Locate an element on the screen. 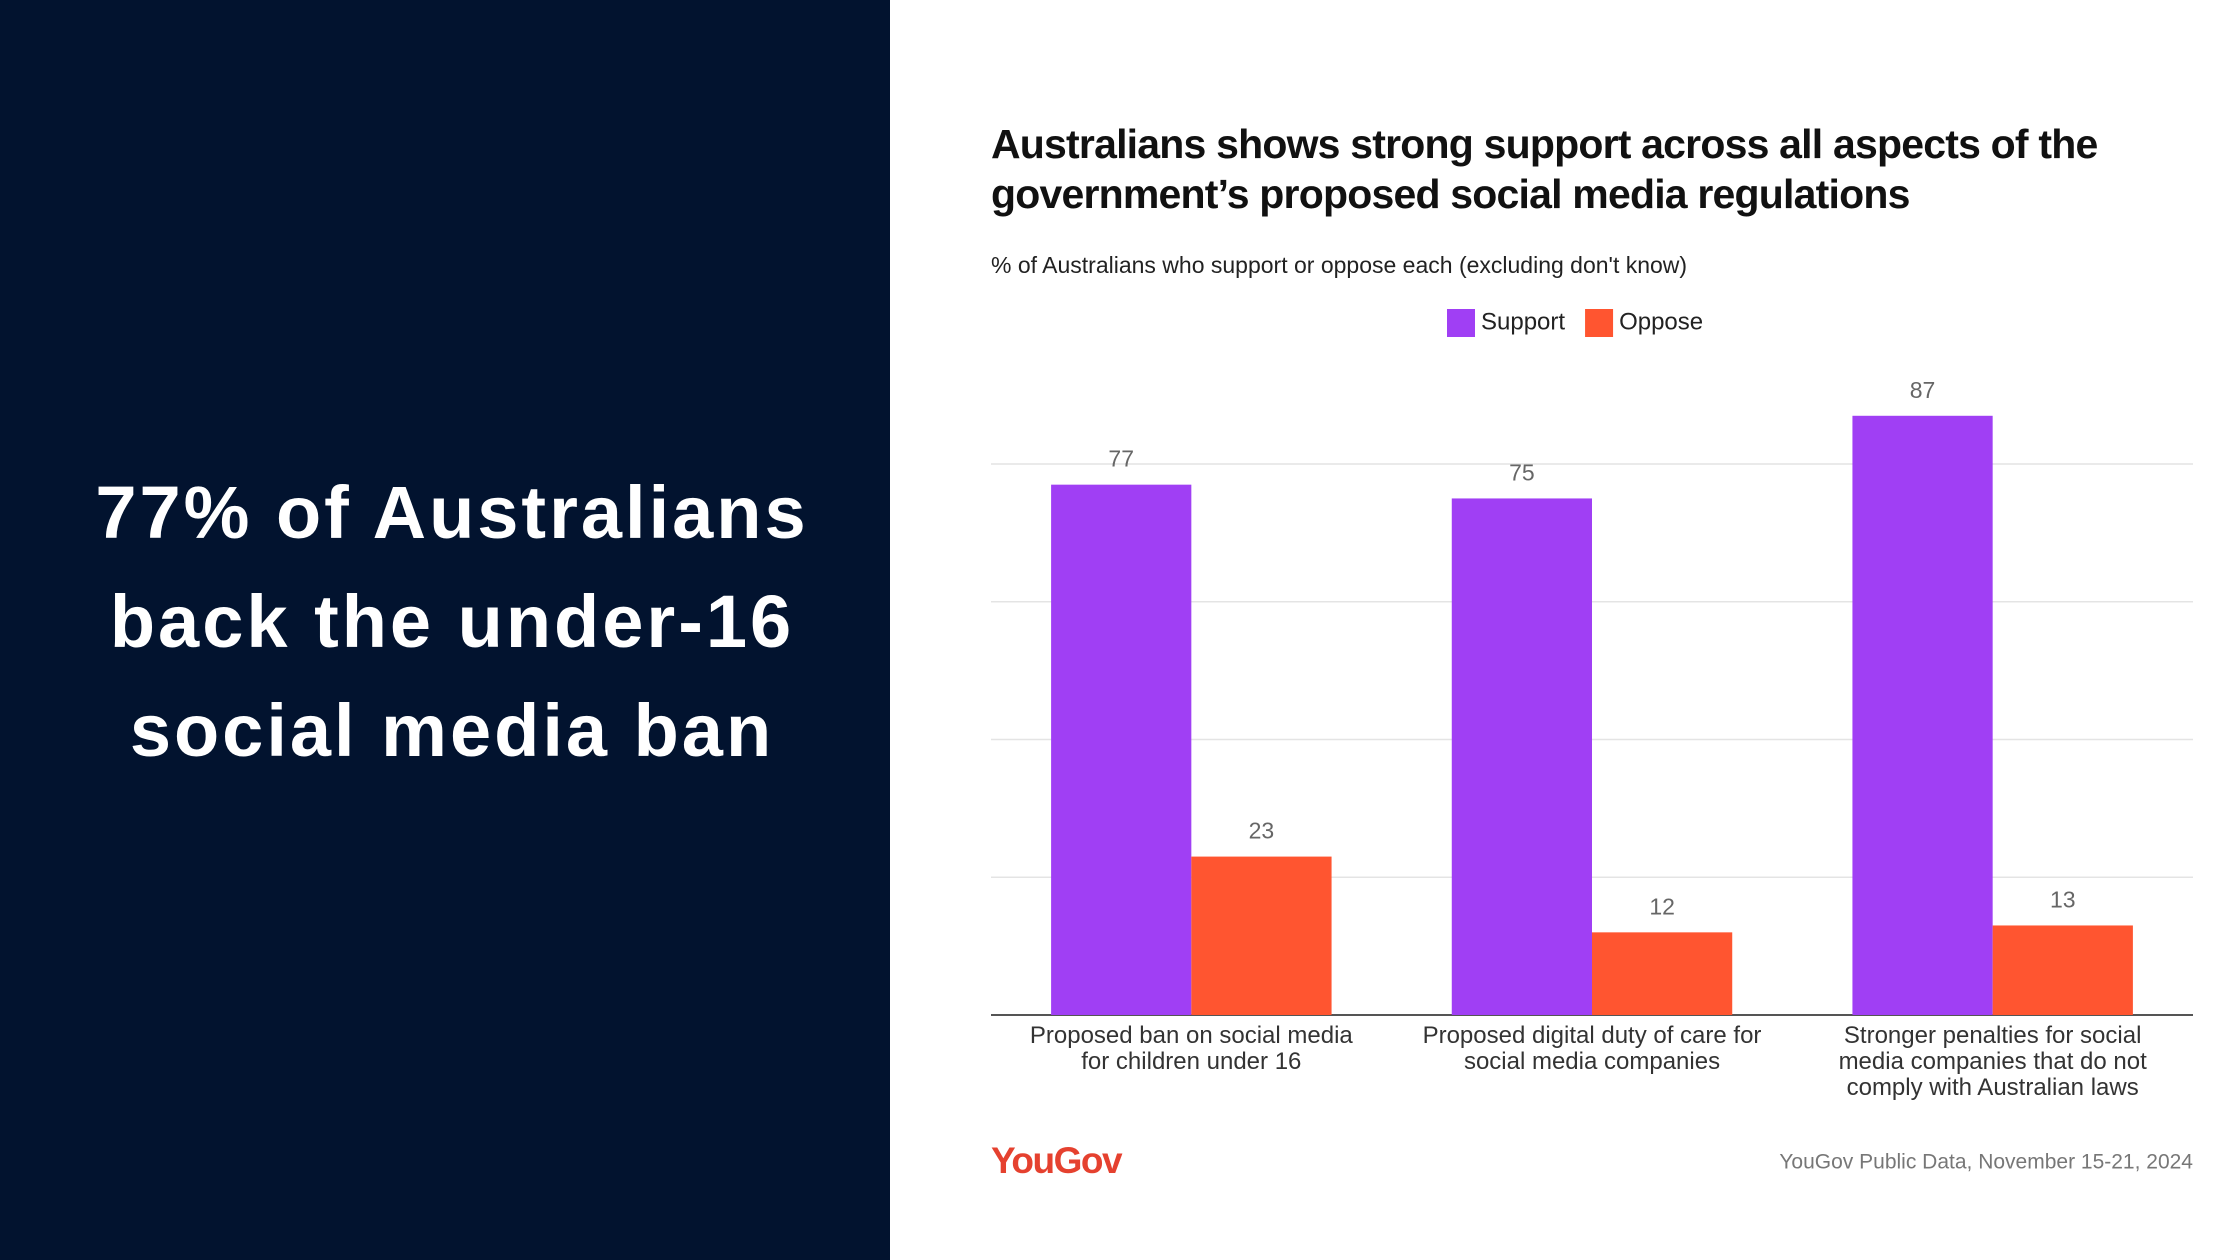  data-label: 77 is located at coordinates (1121, 459).